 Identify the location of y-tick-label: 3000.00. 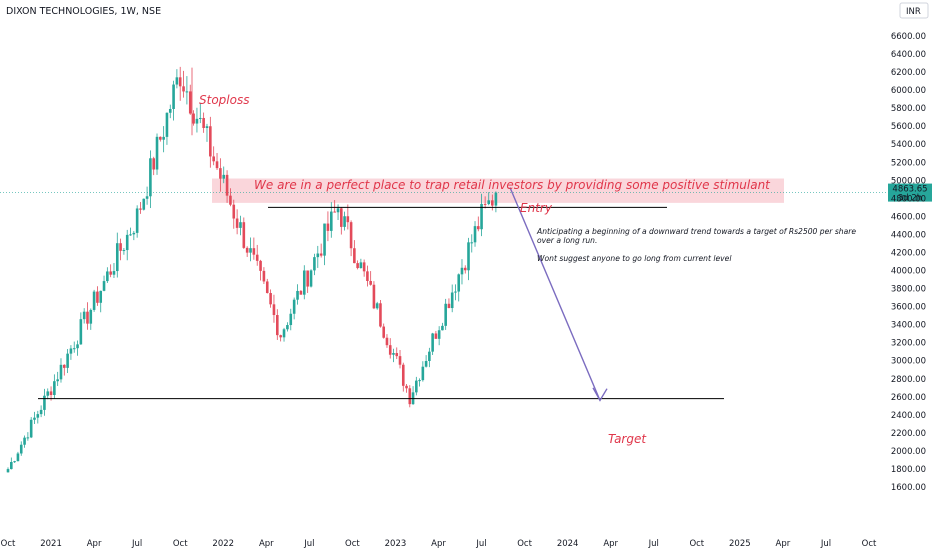
(908, 362).